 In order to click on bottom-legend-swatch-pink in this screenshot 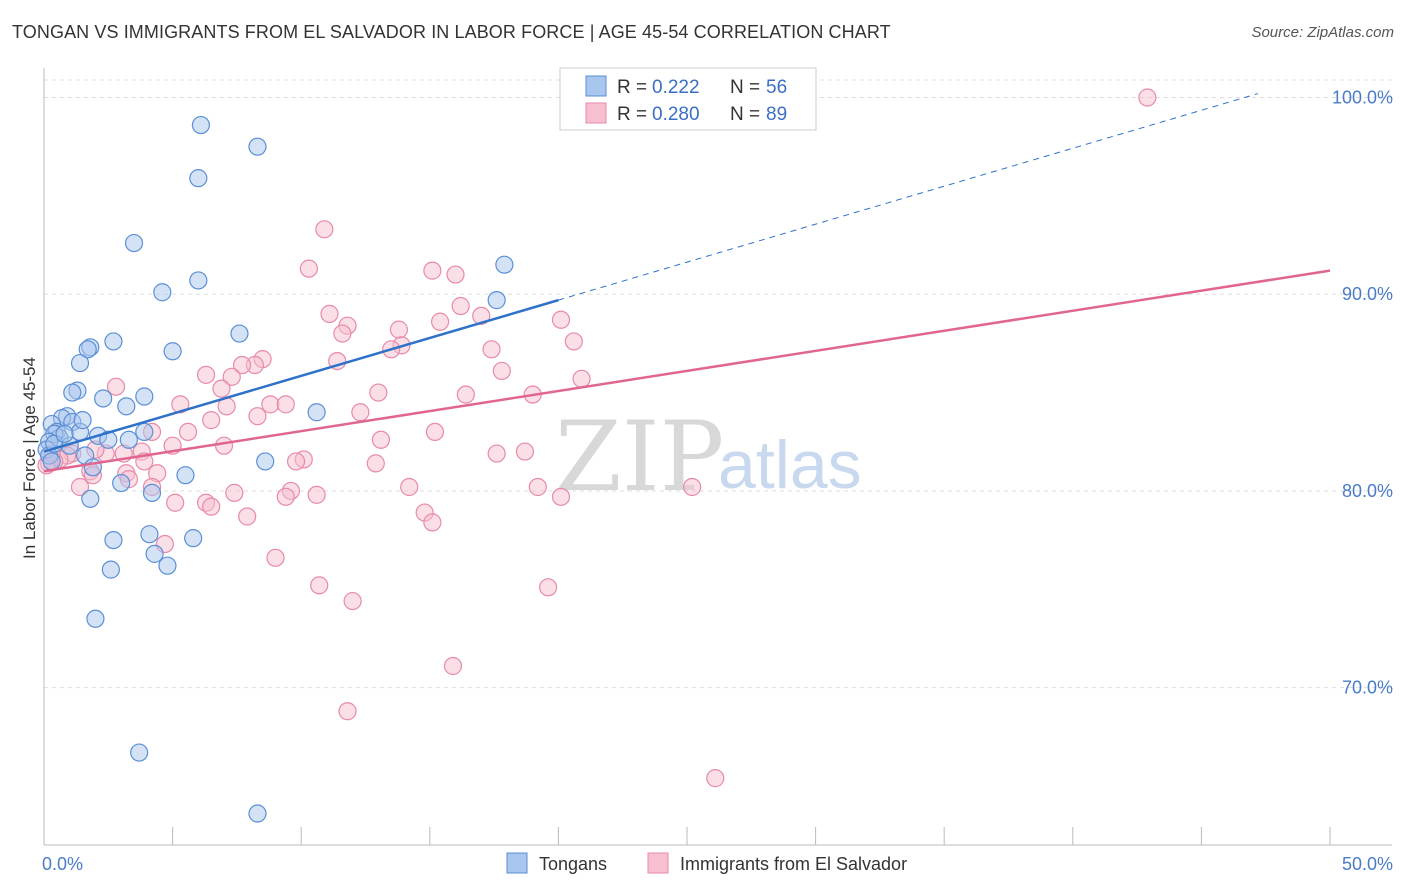, I will do `click(658, 863)`.